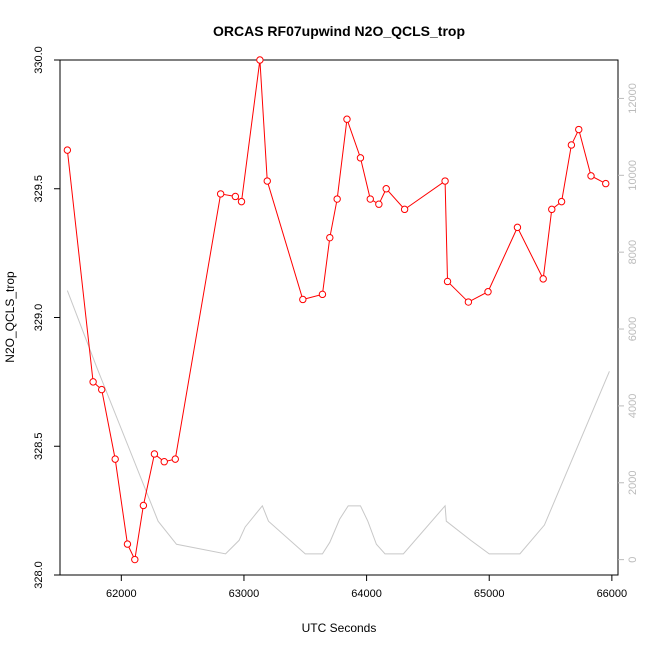 This screenshot has height=650, width=650. Describe the element at coordinates (633, 98) in the screenshot. I see `y2-tick-label: 12000` at that location.